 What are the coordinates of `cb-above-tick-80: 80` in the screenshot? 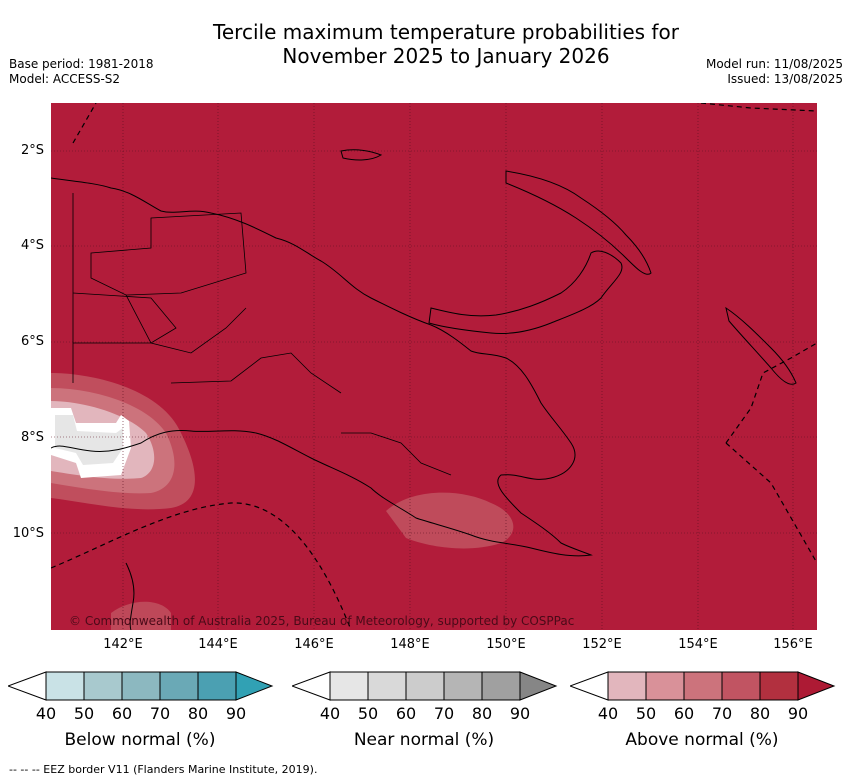 It's located at (760, 713).